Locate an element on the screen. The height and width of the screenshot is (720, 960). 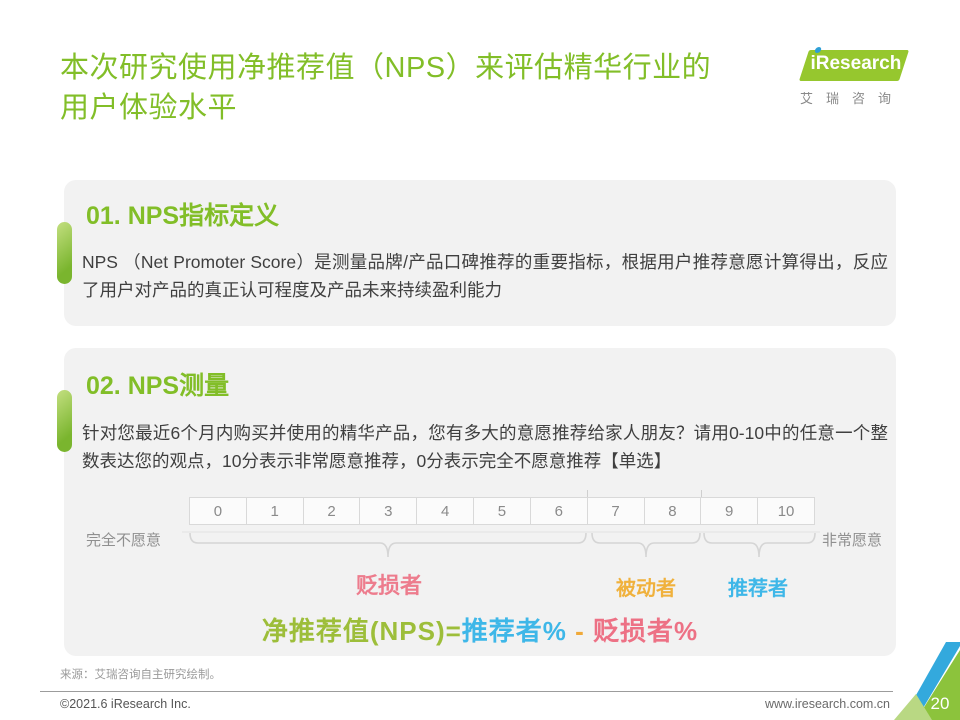
passive-label: 被动者 is located at coordinates (646, 589).